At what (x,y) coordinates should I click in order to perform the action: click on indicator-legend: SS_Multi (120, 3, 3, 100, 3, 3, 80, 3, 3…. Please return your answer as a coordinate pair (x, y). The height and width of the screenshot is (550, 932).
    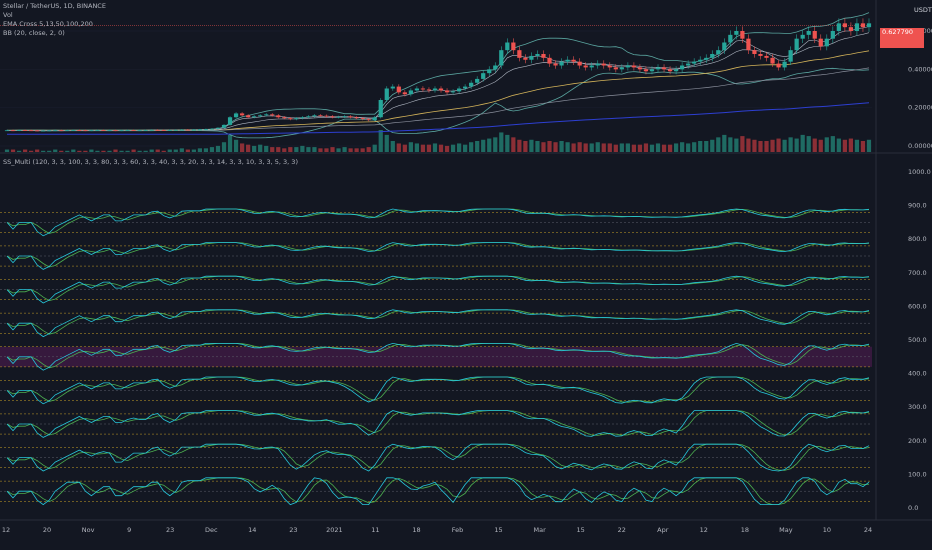
    Looking at the image, I should click on (150, 162).